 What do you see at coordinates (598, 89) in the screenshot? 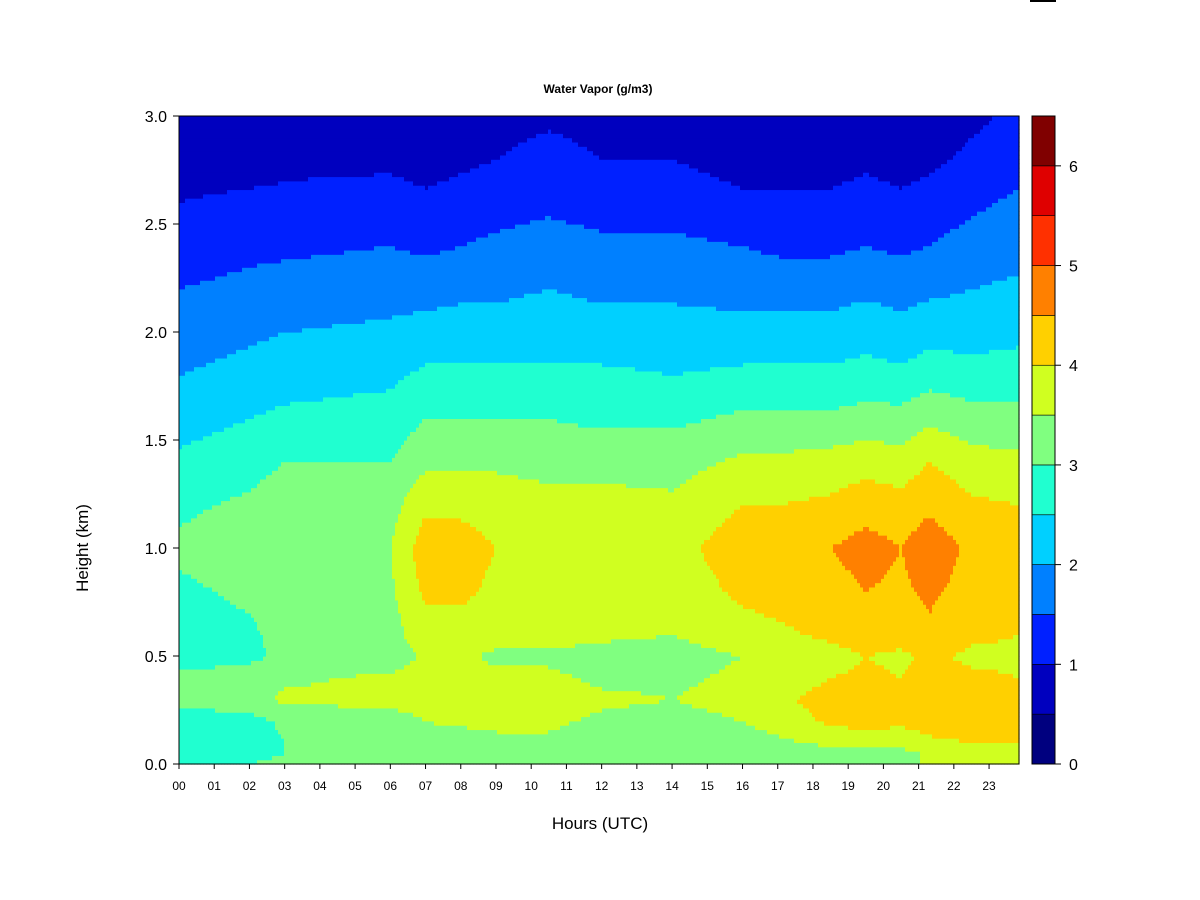
I see `chart-title: Water Vapor (g/m3)` at bounding box center [598, 89].